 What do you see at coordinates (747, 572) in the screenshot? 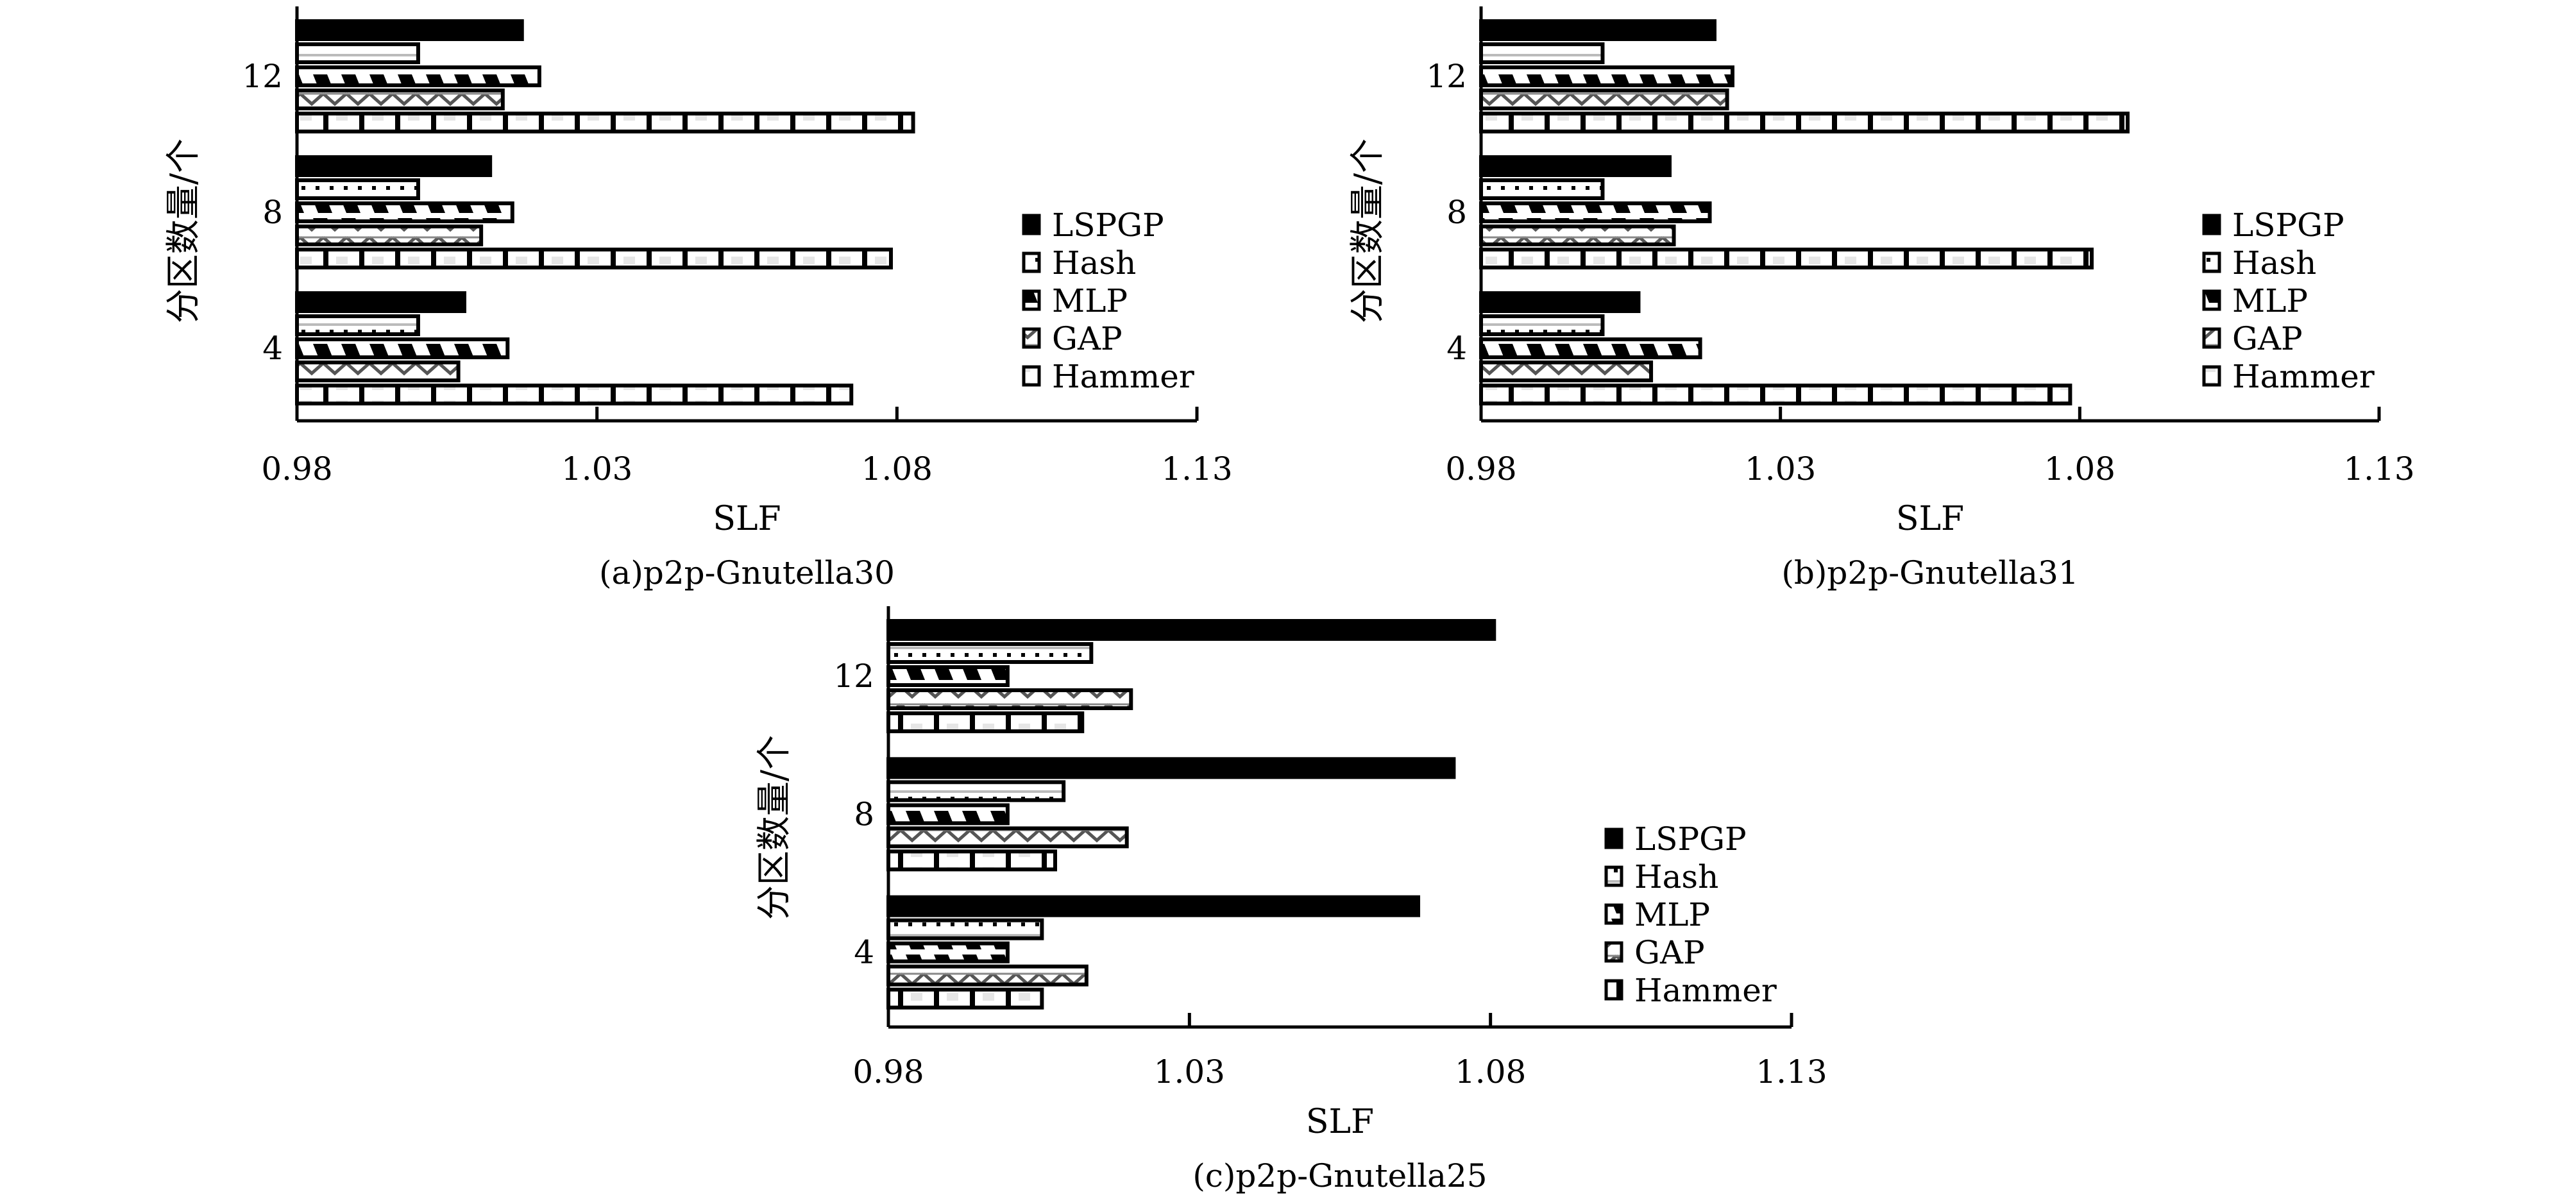
I see `chart-caption: (a)p2p-Gnutella30` at bounding box center [747, 572].